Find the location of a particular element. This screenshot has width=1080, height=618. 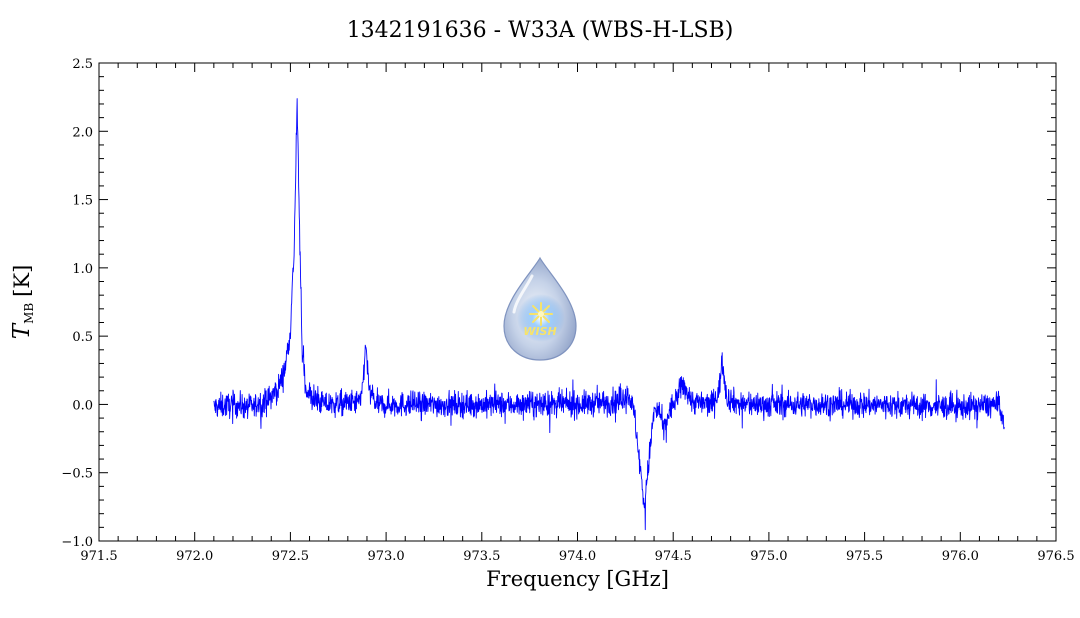

y-tick-label: 1.5 is located at coordinates (82, 201).